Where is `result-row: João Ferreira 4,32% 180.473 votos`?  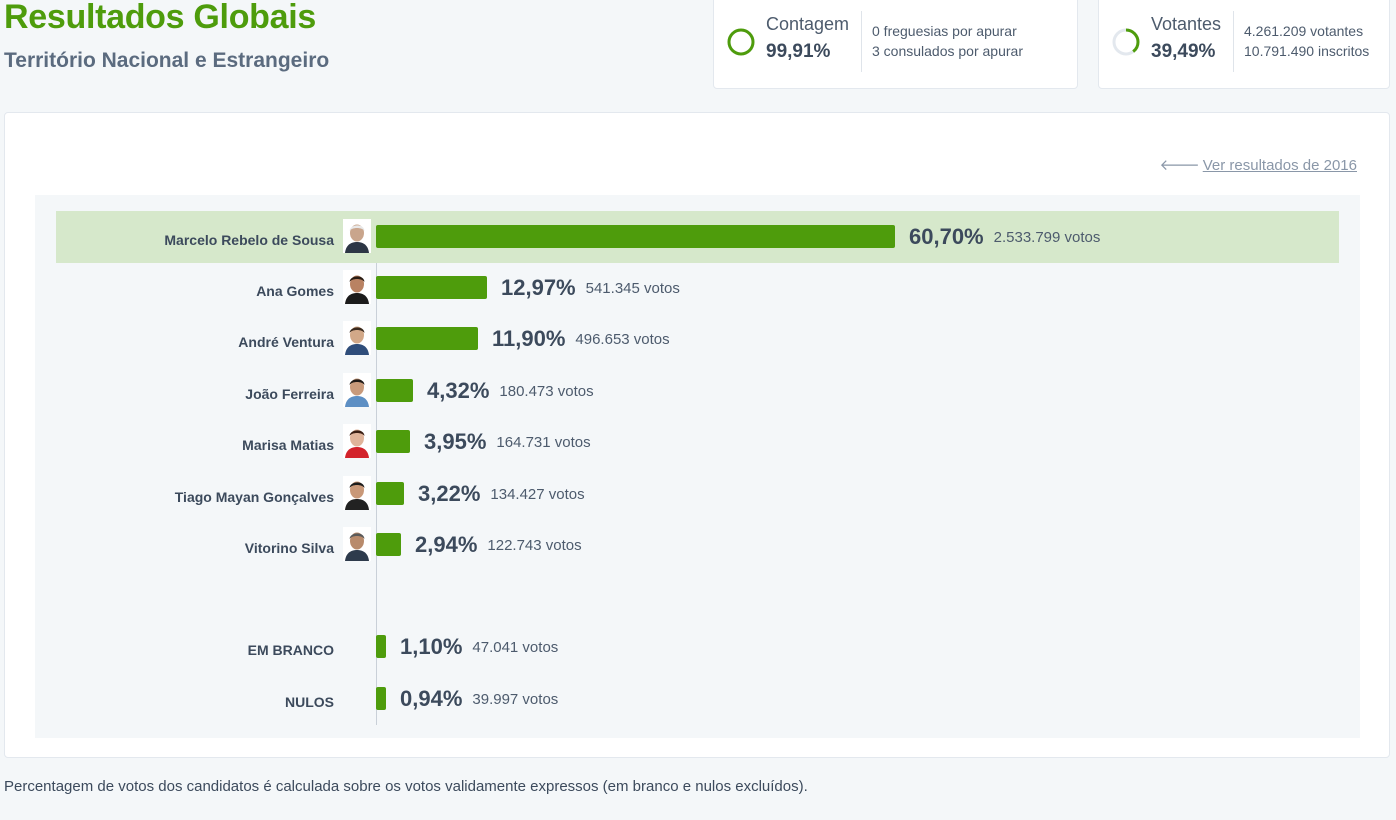 result-row: João Ferreira 4,32% 180.473 votos is located at coordinates (697, 391).